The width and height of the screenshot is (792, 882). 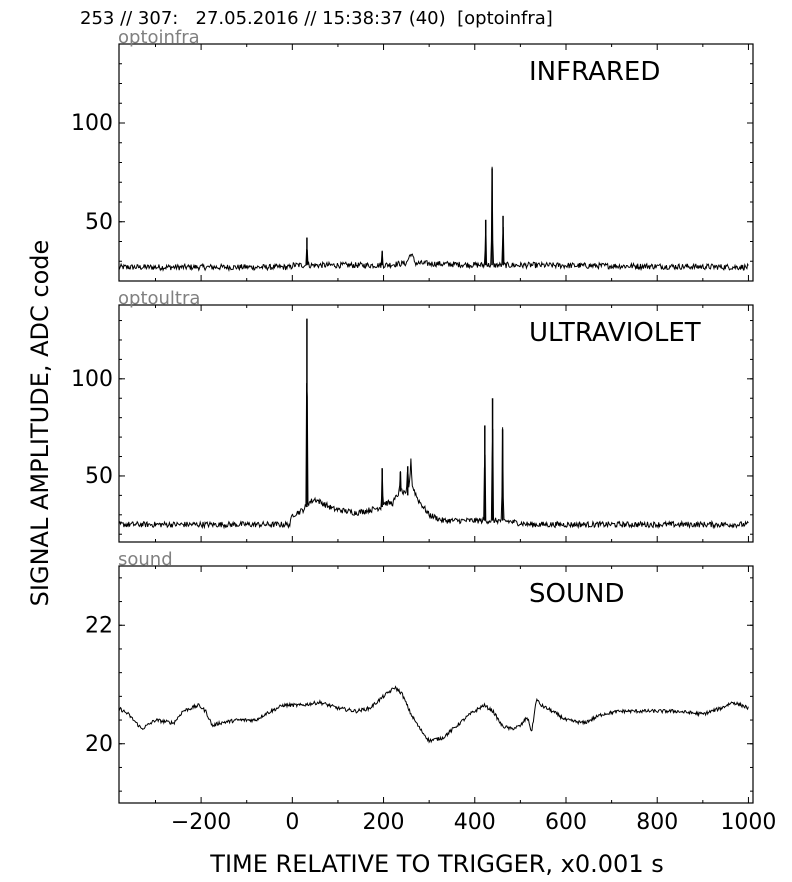 What do you see at coordinates (99, 744) in the screenshot?
I see `y-tick-label: 20` at bounding box center [99, 744].